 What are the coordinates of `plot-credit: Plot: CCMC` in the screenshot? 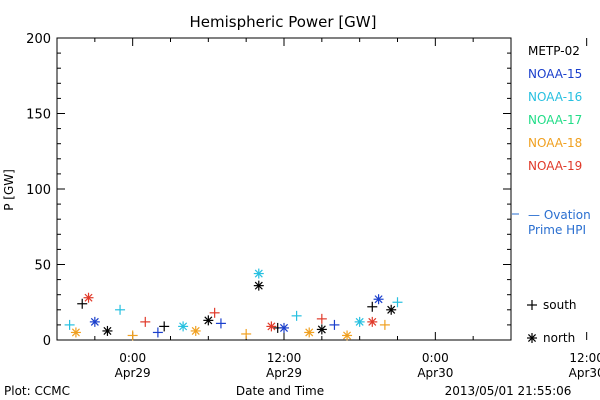 It's located at (37, 391).